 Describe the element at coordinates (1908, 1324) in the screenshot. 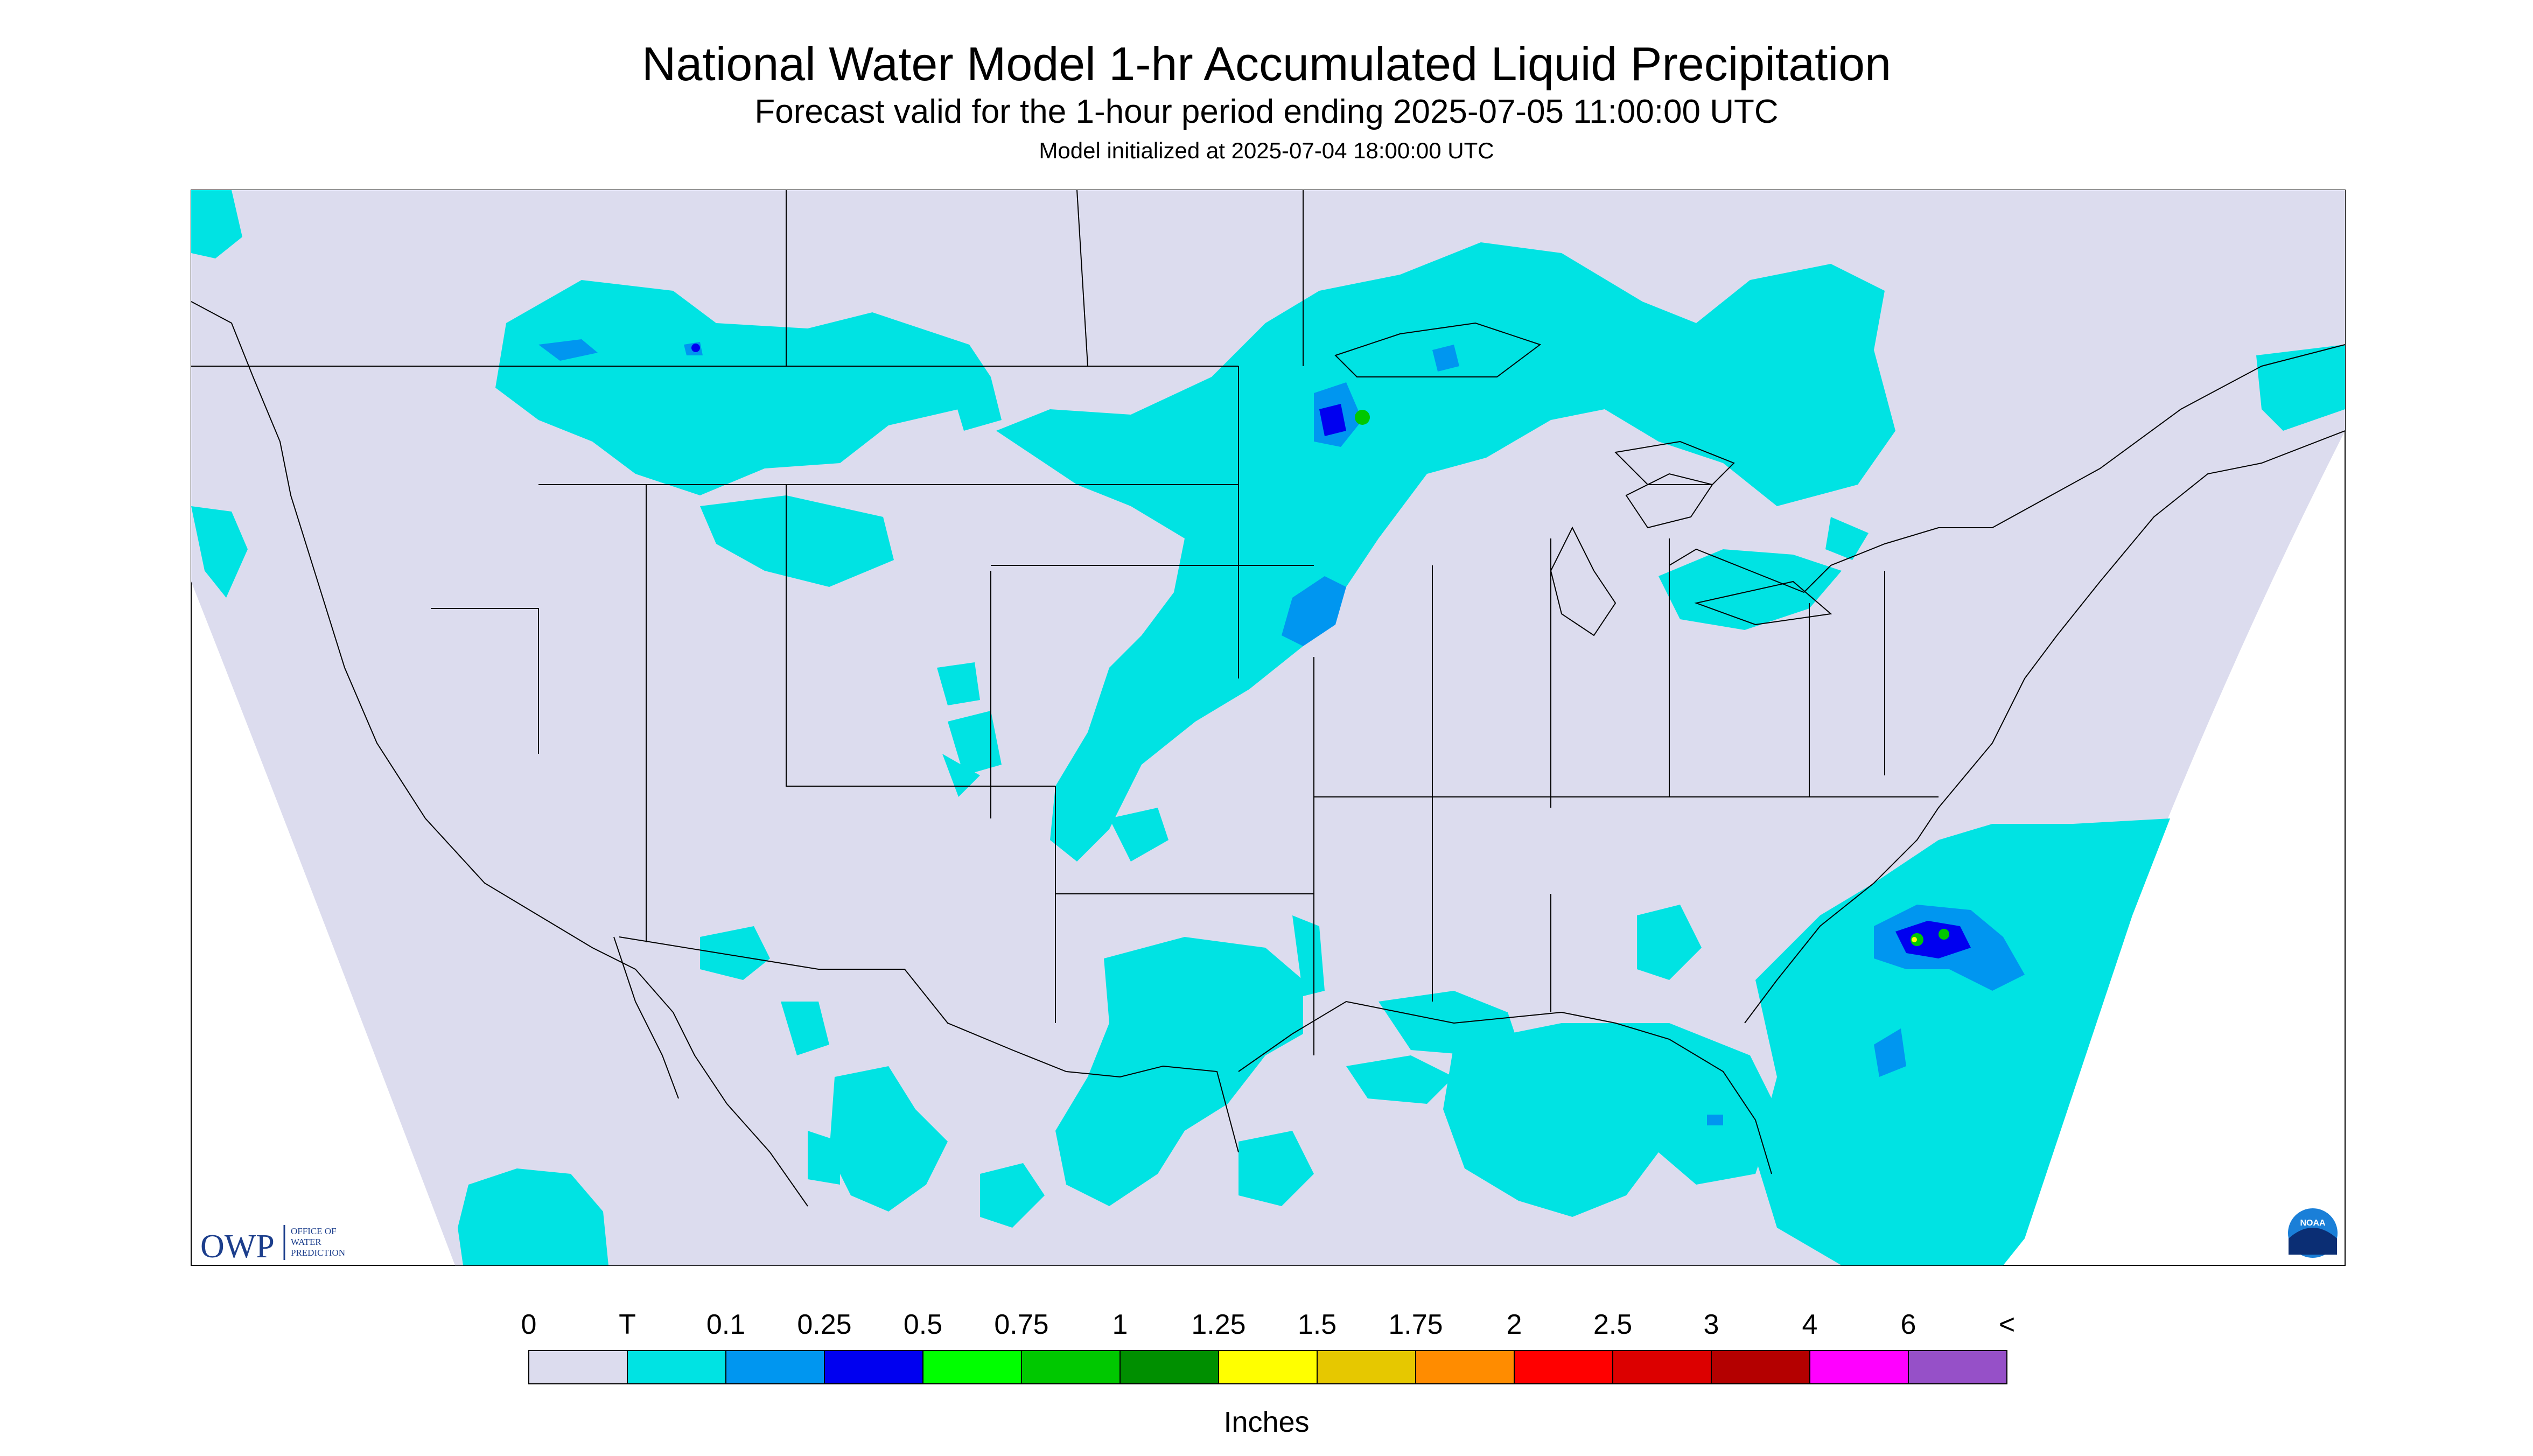

I see `legend-label: 6` at that location.